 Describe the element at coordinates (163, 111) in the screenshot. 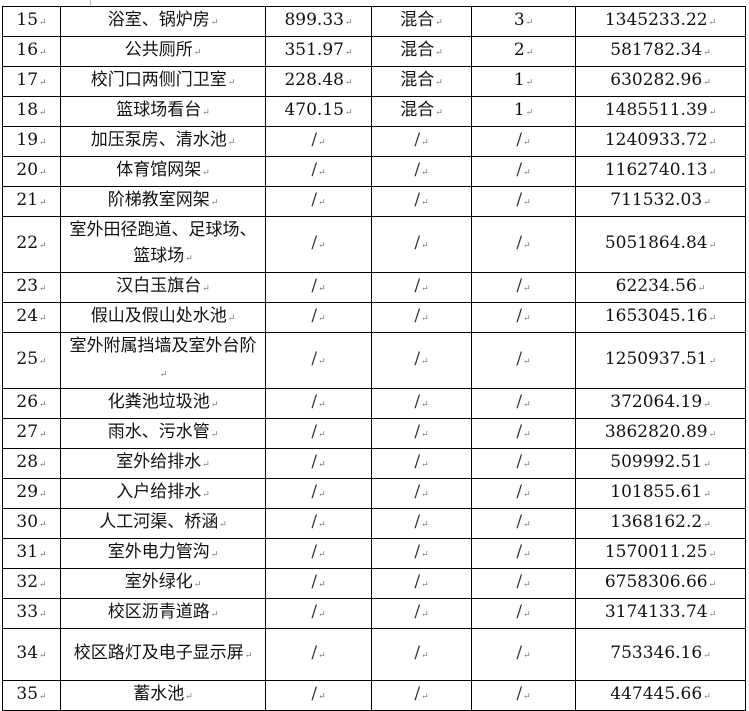

I see `cell-name: 篮球场看台↵` at that location.